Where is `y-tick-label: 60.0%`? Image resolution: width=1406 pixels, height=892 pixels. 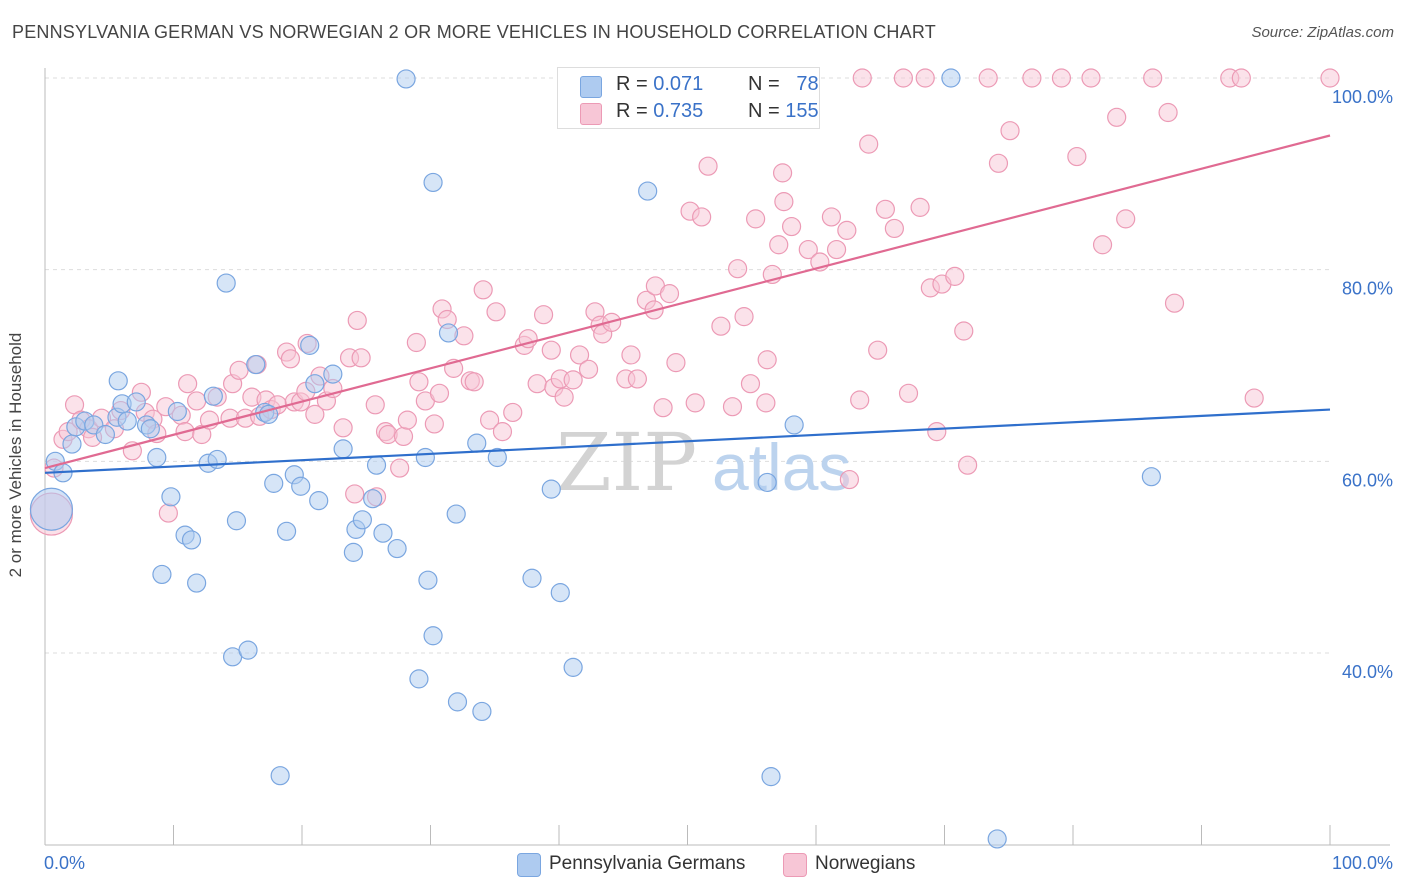
y-tick-label: 60.0% is located at coordinates (1367, 480).